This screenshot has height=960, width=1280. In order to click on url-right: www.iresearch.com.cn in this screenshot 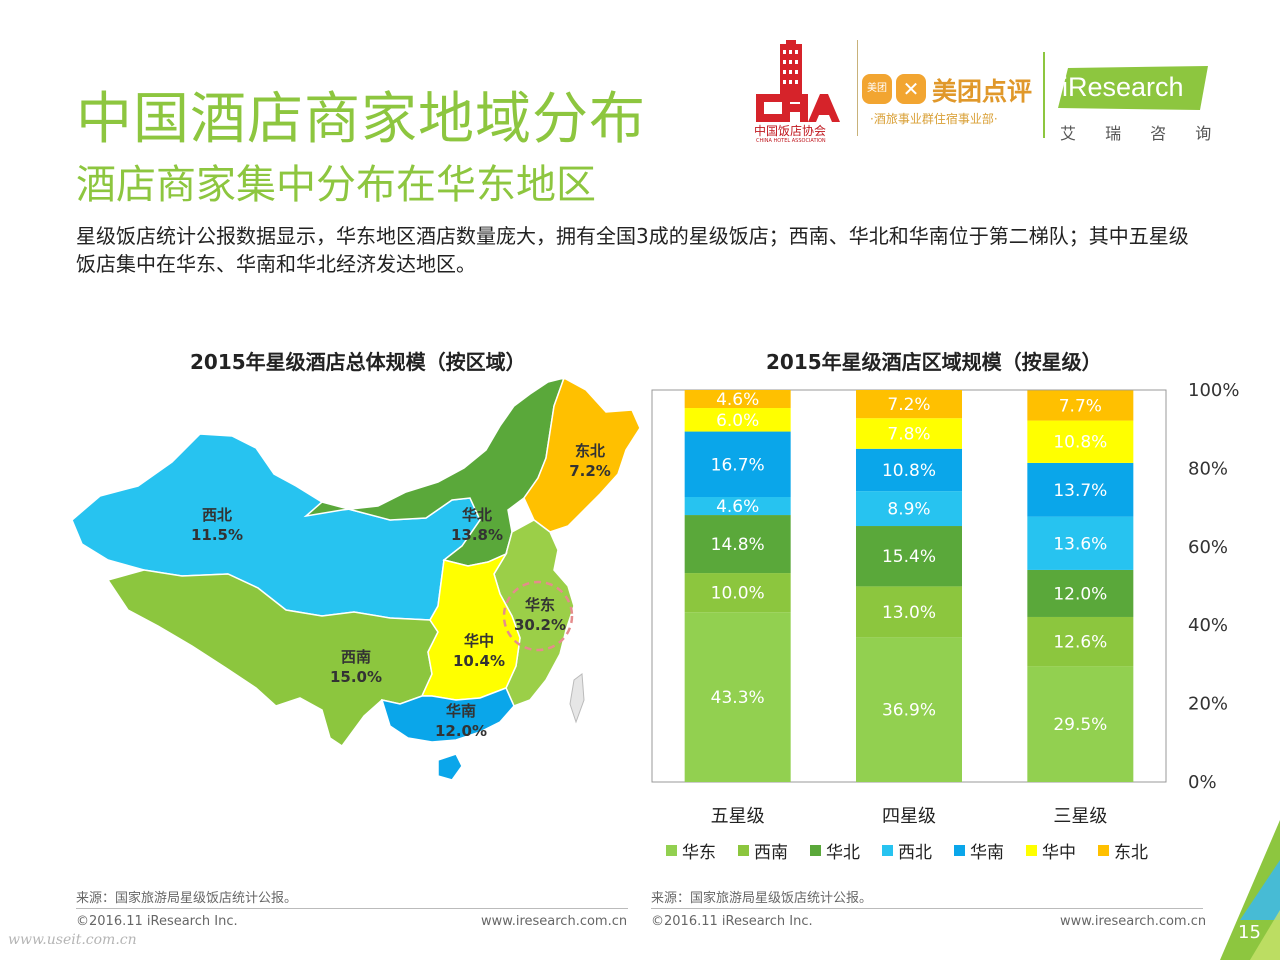, I will do `click(1133, 921)`.